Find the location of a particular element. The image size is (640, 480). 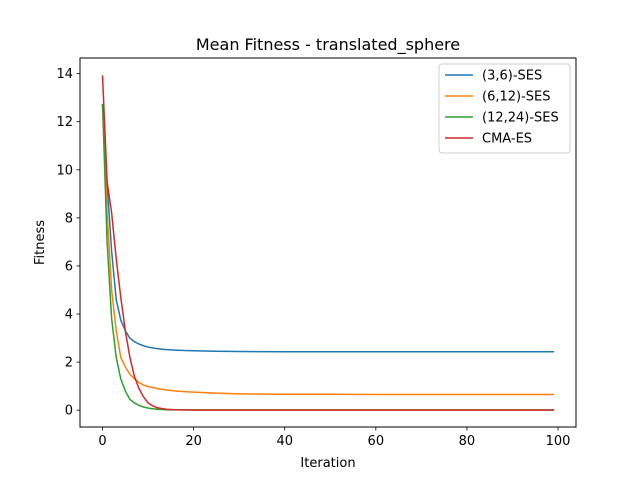

legend-label-2: (6,12)-SES is located at coordinates (516, 97).